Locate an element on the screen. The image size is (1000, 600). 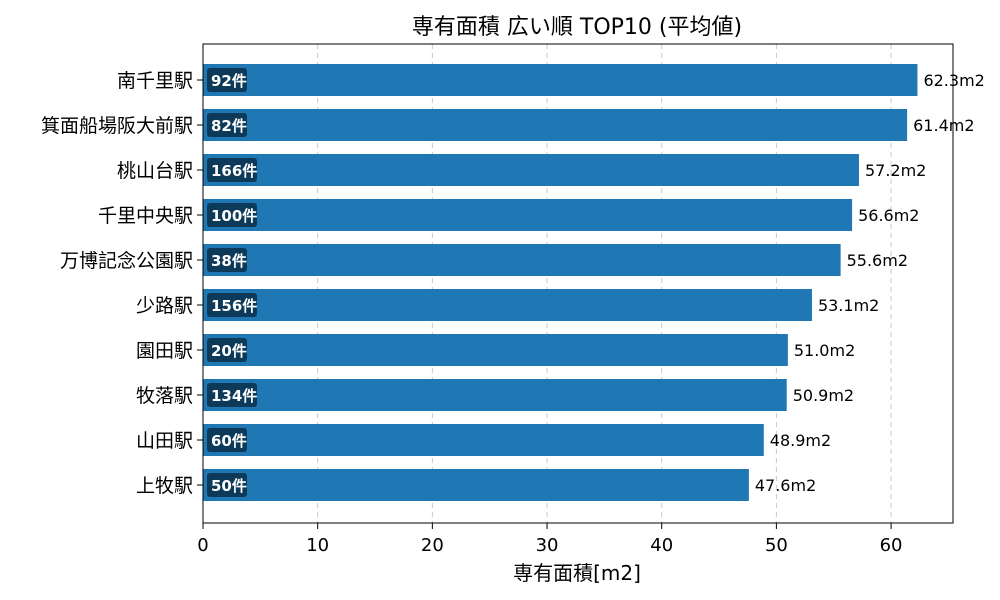
count-label: 166件 is located at coordinates (234, 171).